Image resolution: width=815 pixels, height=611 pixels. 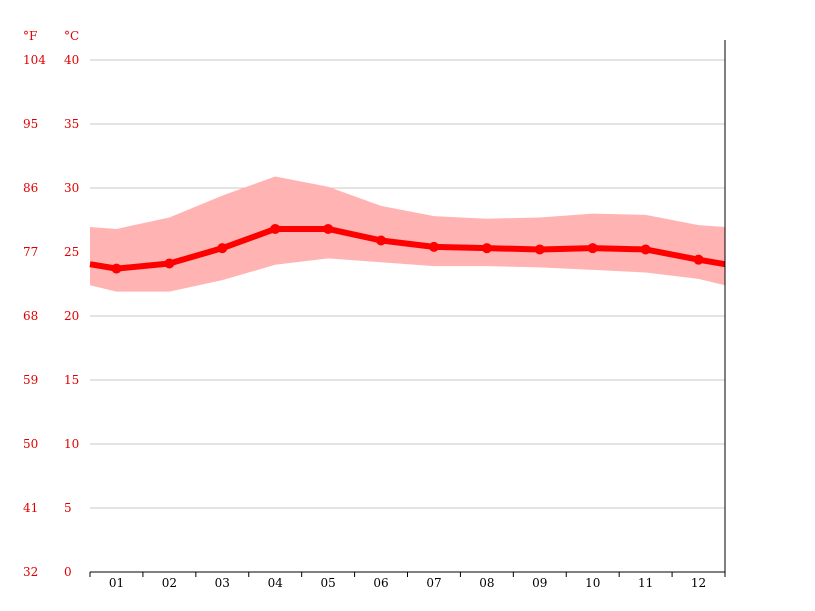 I want to click on x-tick-label: 09, so click(x=539, y=583).